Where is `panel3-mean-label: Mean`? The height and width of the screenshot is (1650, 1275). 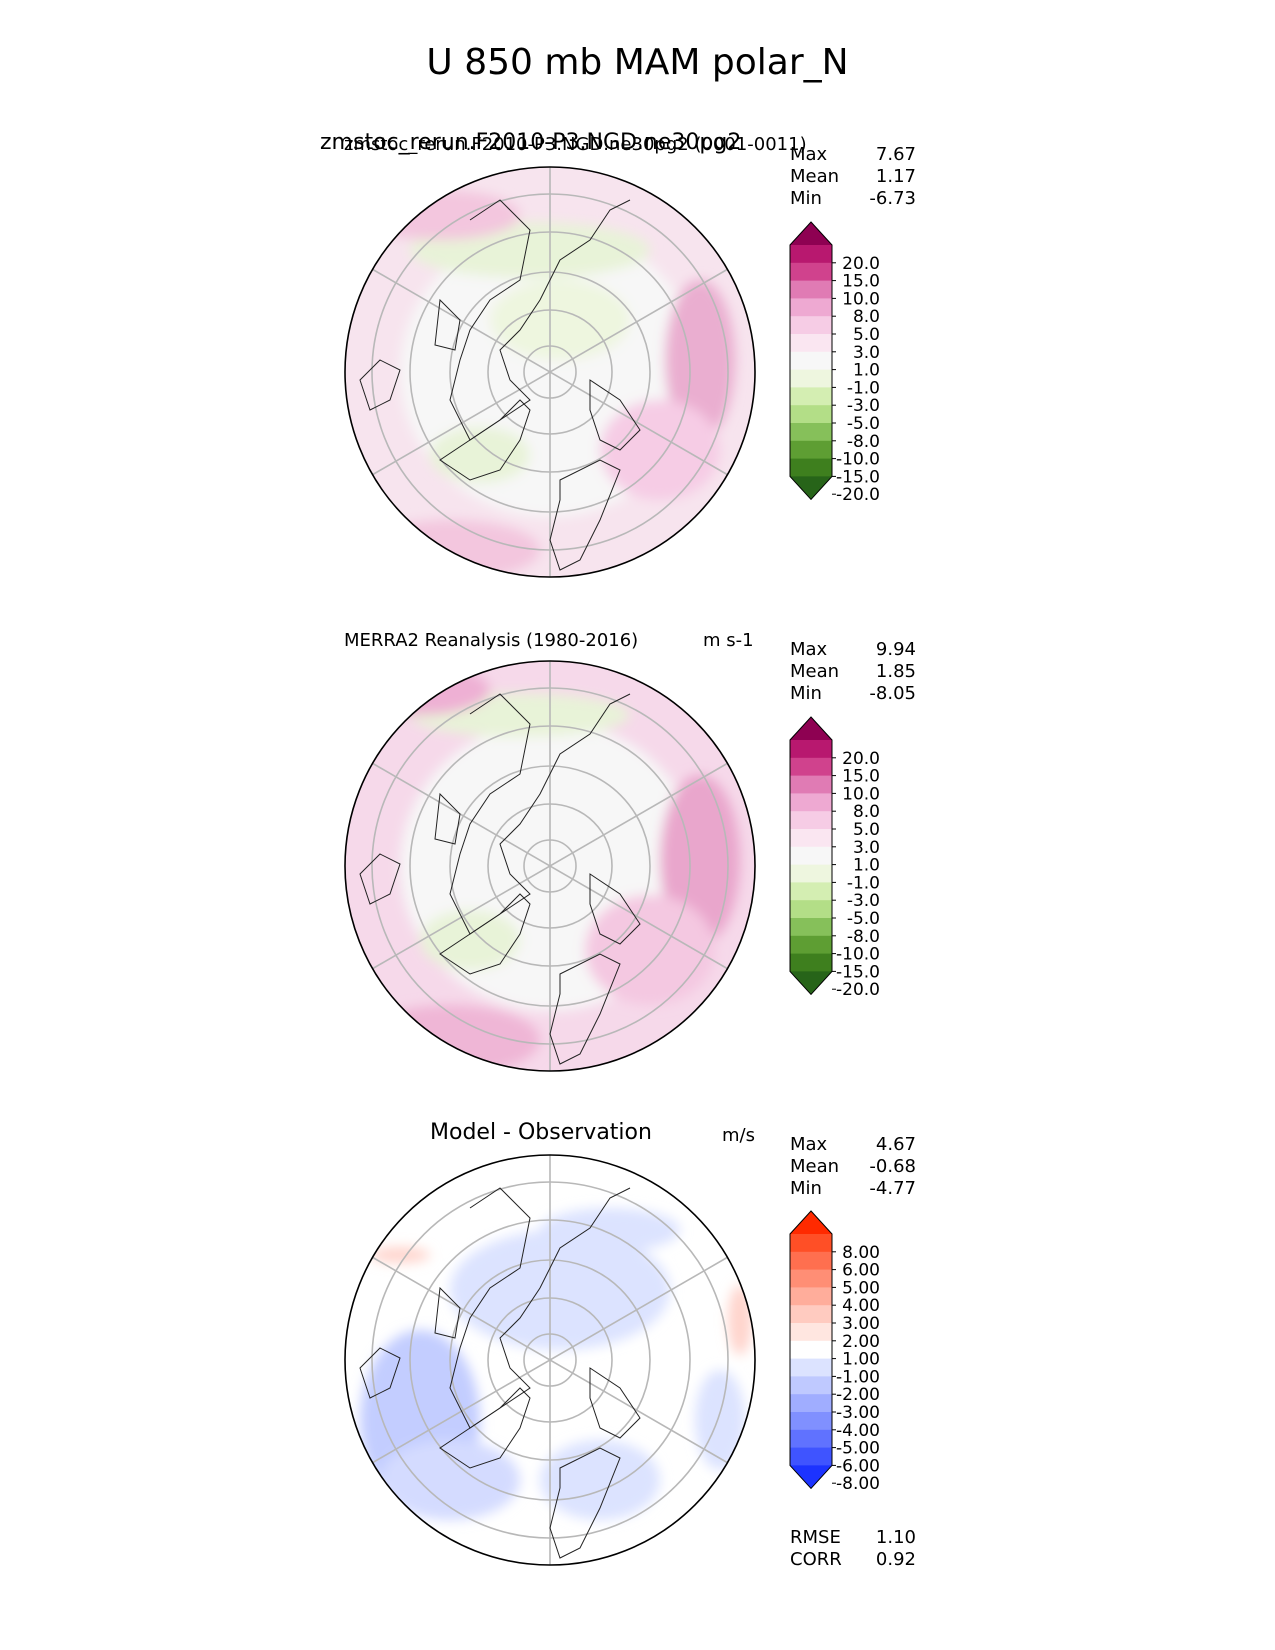 panel3-mean-label: Mean is located at coordinates (815, 1166).